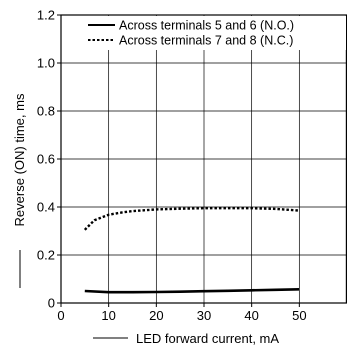 Image resolution: width=347 pixels, height=350 pixels. Describe the element at coordinates (207, 338) in the screenshot. I see `x-axis-label: LED forward current, mA` at that location.